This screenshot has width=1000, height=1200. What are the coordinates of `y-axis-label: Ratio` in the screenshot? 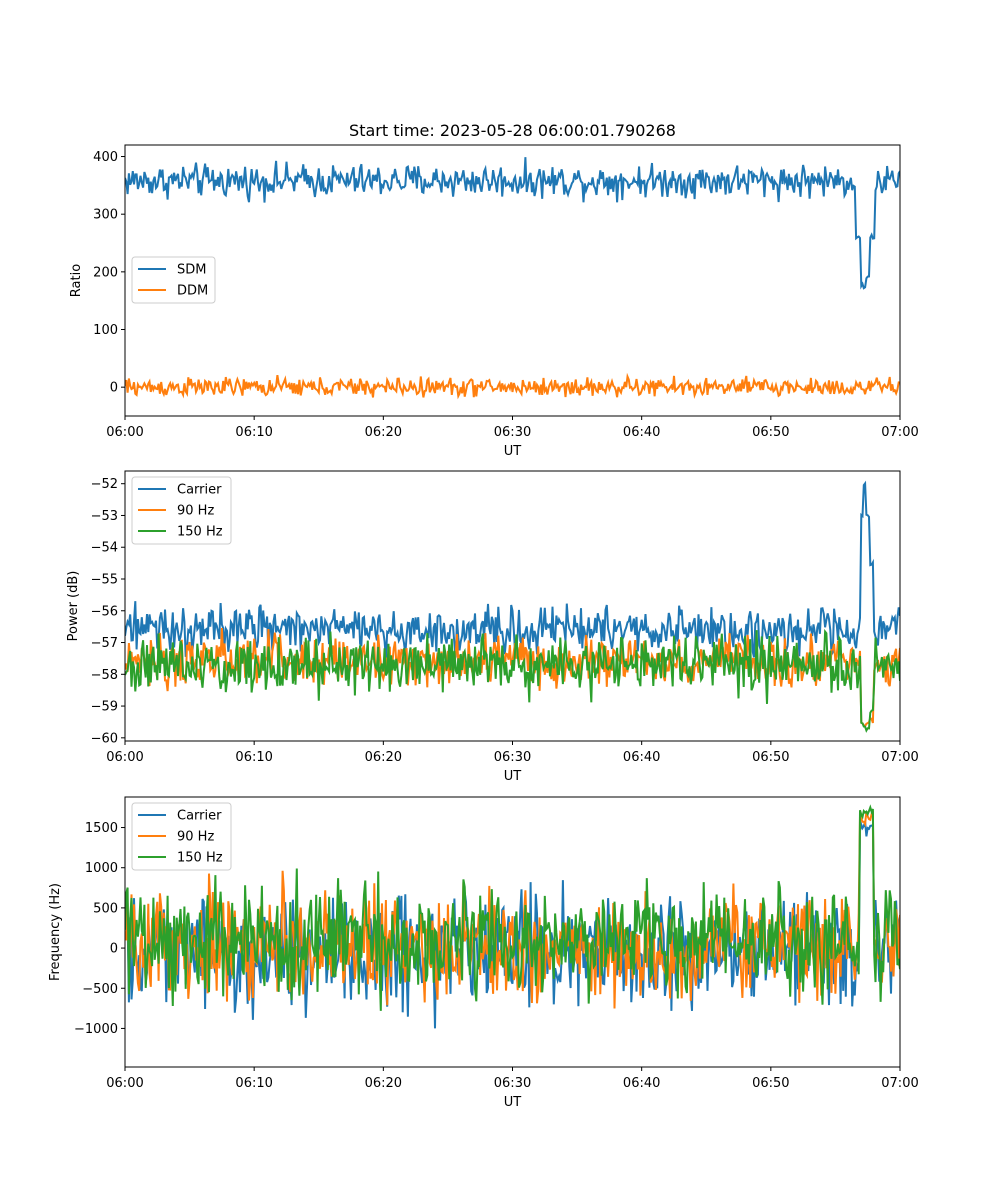 It's located at (76, 280).